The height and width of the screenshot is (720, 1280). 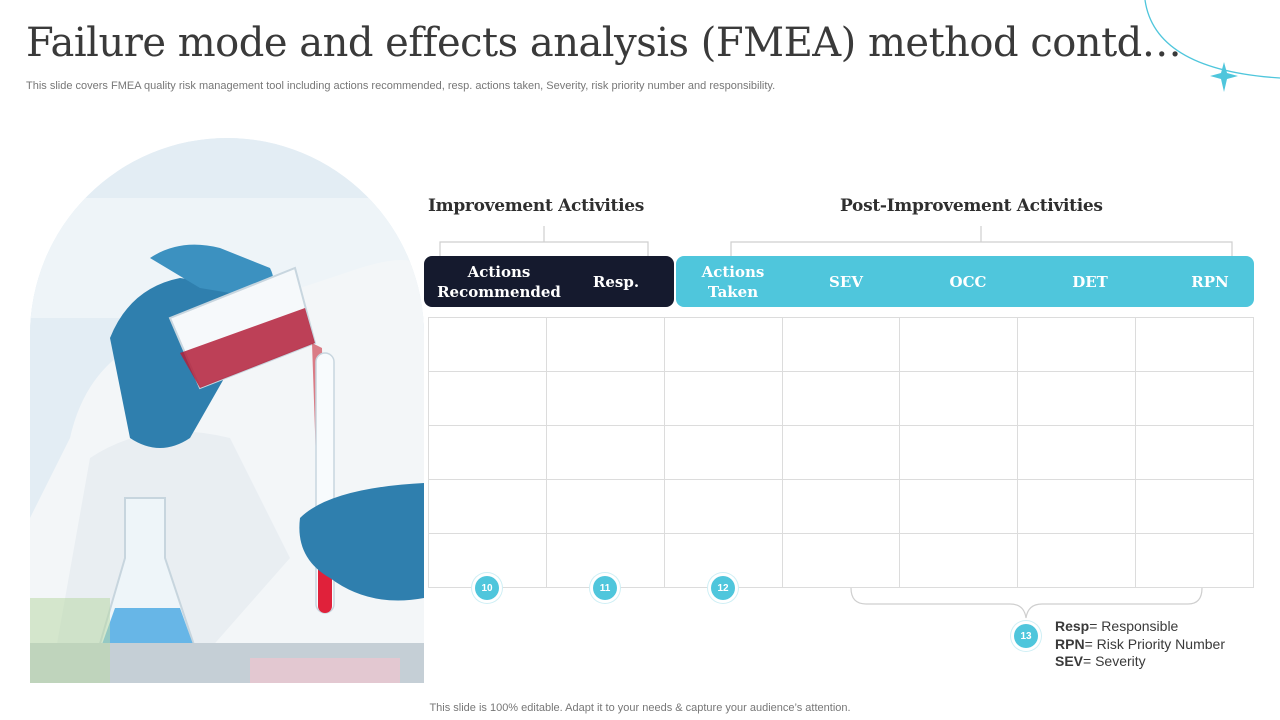 What do you see at coordinates (616, 281) in the screenshot?
I see `header-resp: Resp.` at bounding box center [616, 281].